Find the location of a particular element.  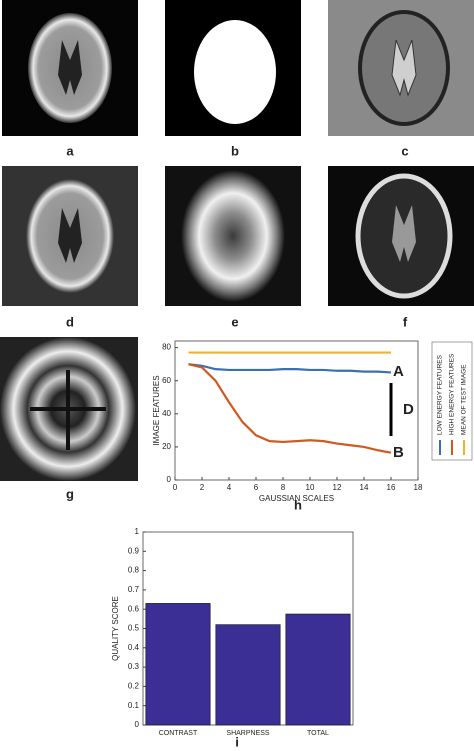

plot-frame is located at coordinates (296, 410).